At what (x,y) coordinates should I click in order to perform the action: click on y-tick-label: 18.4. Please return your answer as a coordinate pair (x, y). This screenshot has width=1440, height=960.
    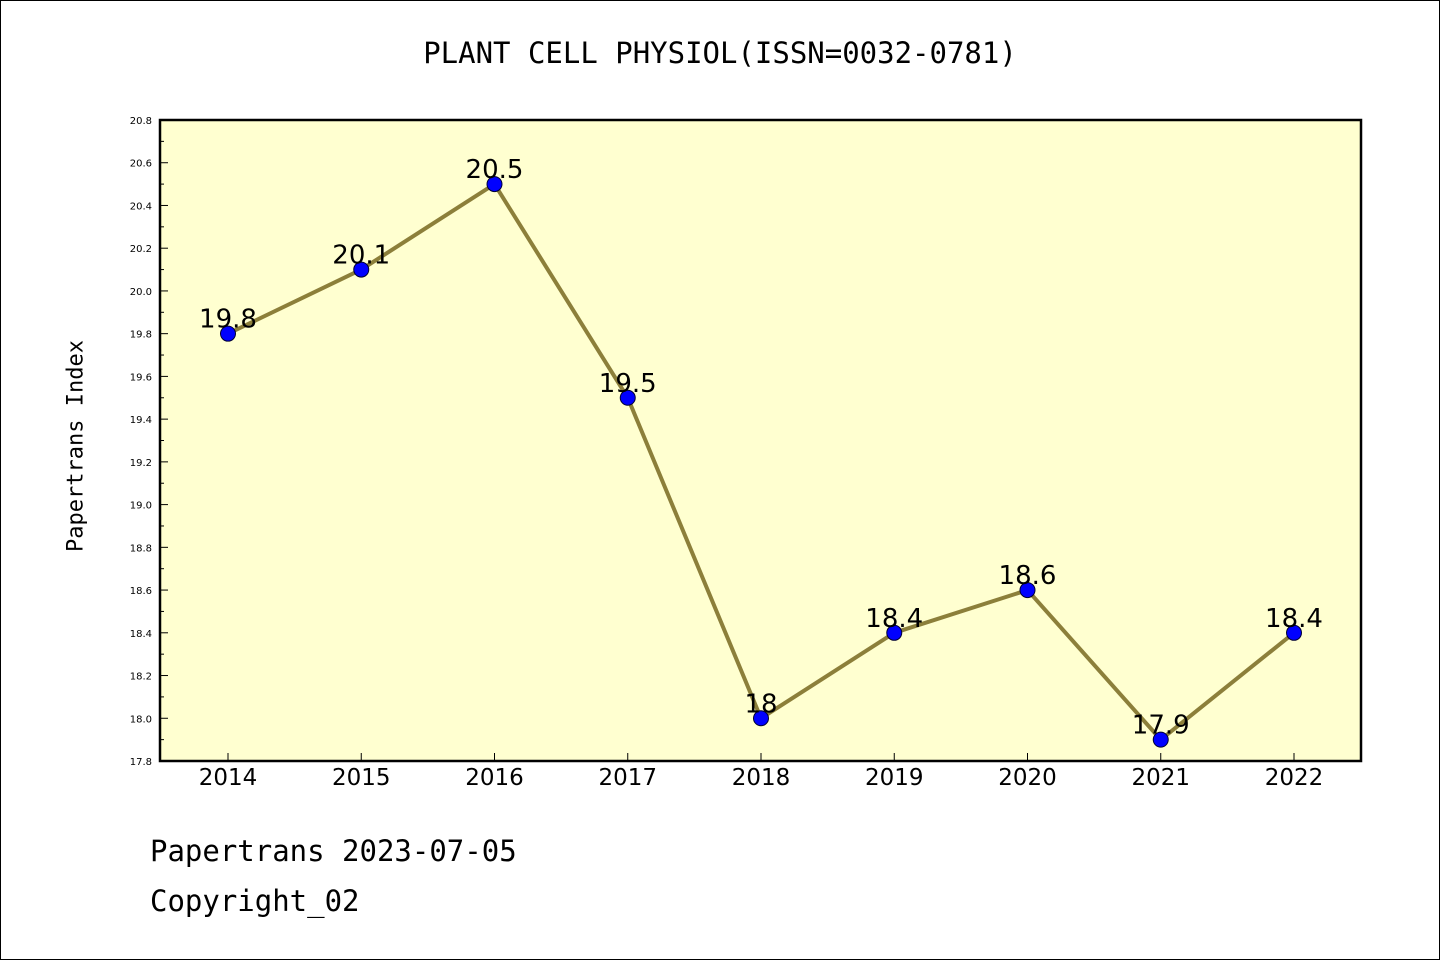
    Looking at the image, I should click on (141, 634).